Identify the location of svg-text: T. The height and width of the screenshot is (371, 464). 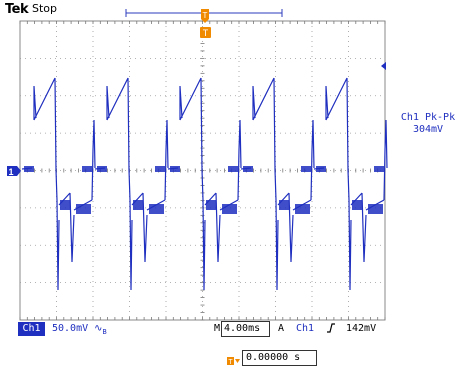
(230, 362).